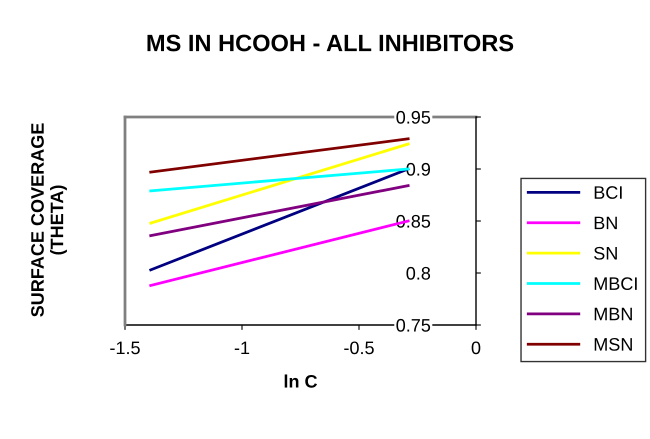 Image resolution: width=650 pixels, height=439 pixels. I want to click on legend-label: MSN, so click(613, 344).